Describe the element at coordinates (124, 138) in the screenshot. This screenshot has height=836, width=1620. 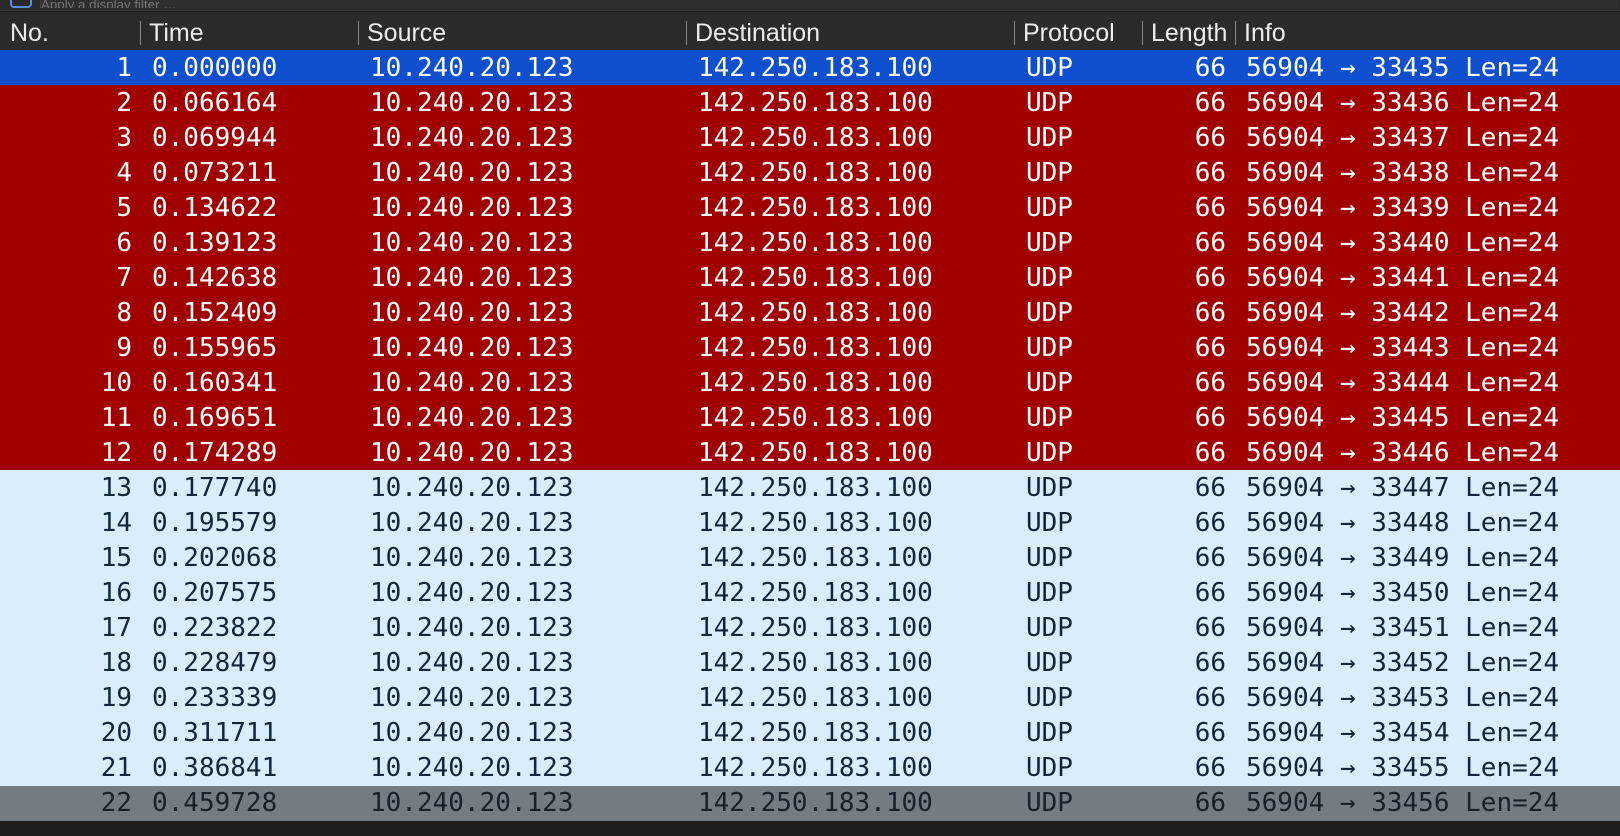
I see `packet-number: 3` at that location.